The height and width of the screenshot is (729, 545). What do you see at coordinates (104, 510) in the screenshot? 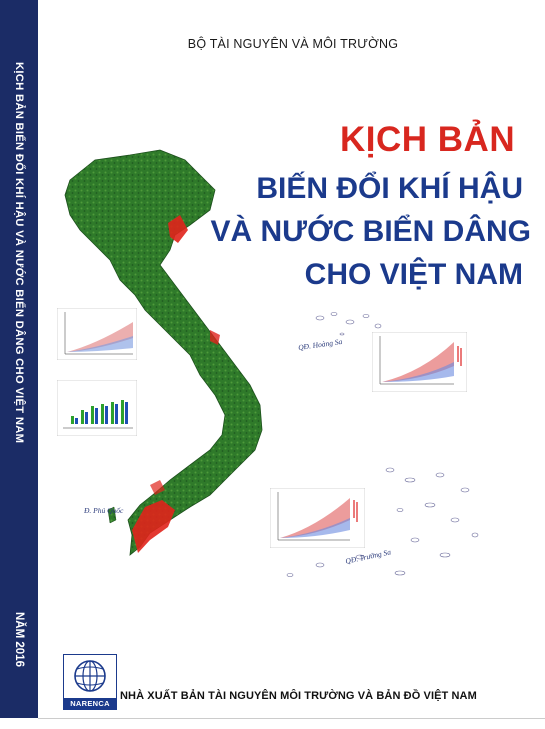
I see `label-phu-quoc: Đ. Phú Quốc` at bounding box center [104, 510].